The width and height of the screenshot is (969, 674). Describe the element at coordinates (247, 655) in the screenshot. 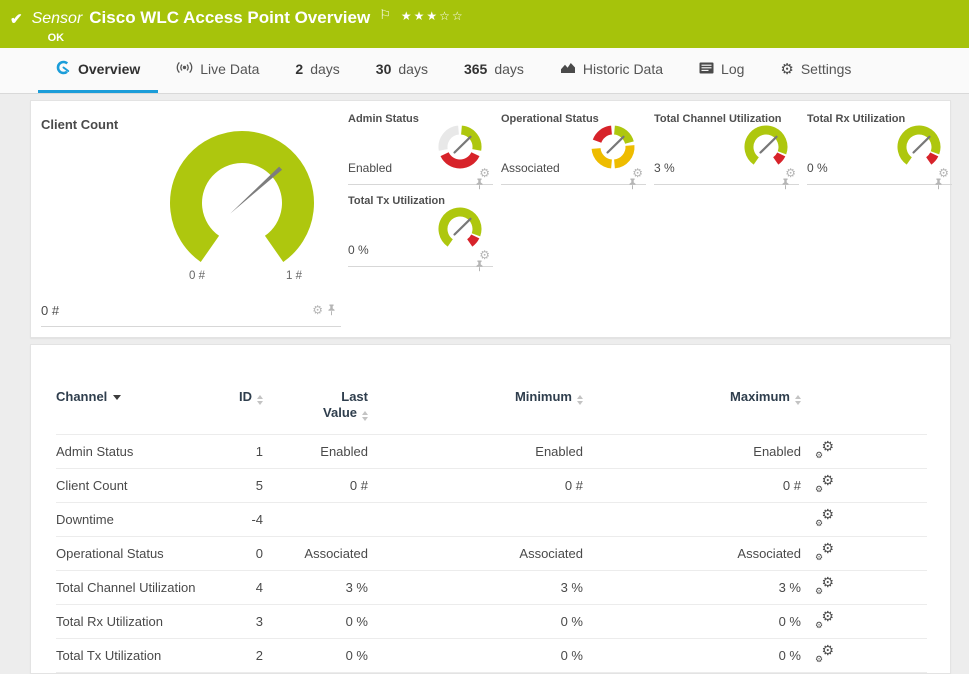

I see `channel-id: 2` at that location.